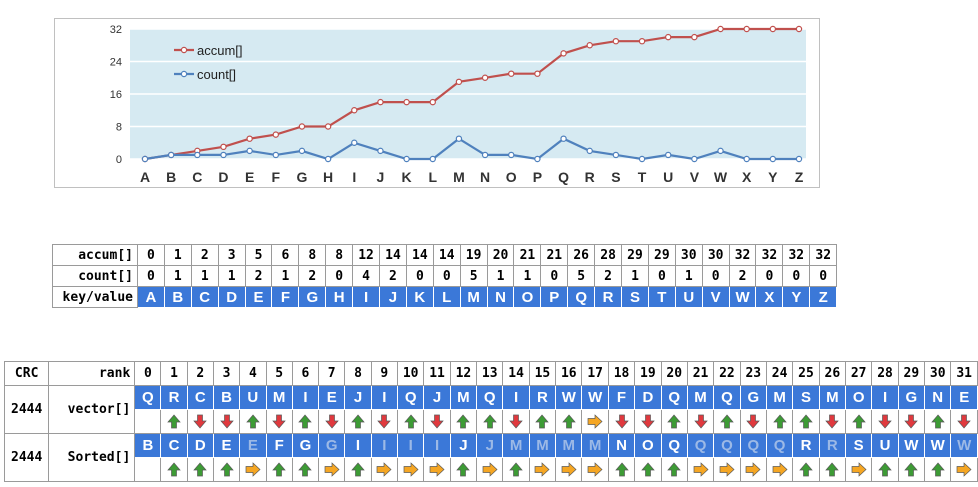  I want to click on legend-label: accum[], so click(220, 50).